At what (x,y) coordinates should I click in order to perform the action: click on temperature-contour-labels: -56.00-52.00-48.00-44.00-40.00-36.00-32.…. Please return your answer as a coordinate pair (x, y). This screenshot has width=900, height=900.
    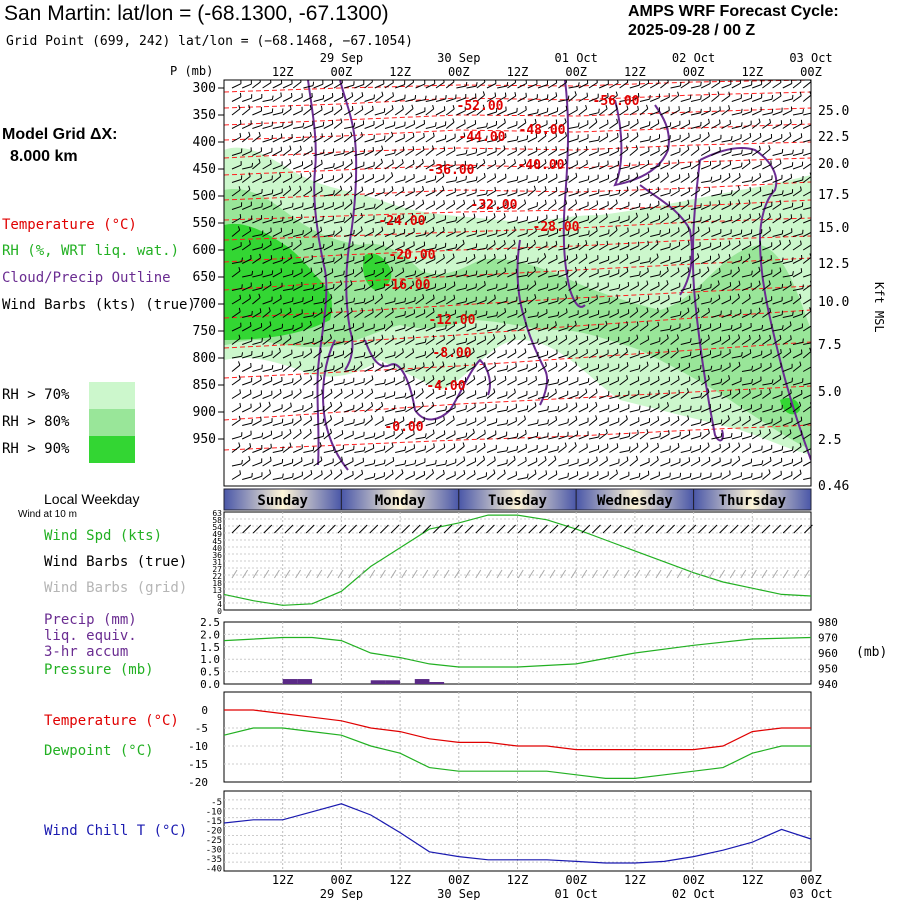
    Looking at the image, I should click on (509, 264).